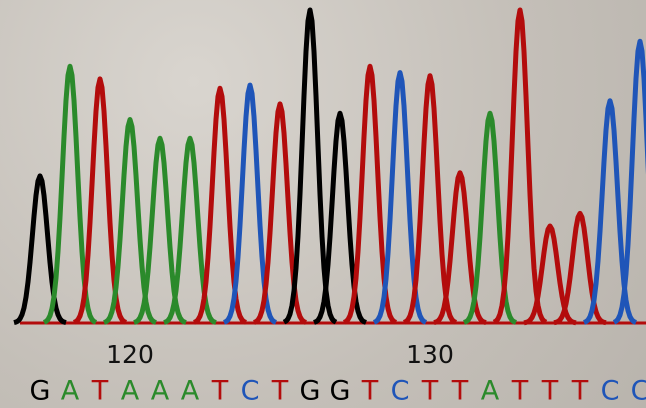 The height and width of the screenshot is (408, 646). Describe the element at coordinates (430, 354) in the screenshot. I see `position-label: 130` at that location.